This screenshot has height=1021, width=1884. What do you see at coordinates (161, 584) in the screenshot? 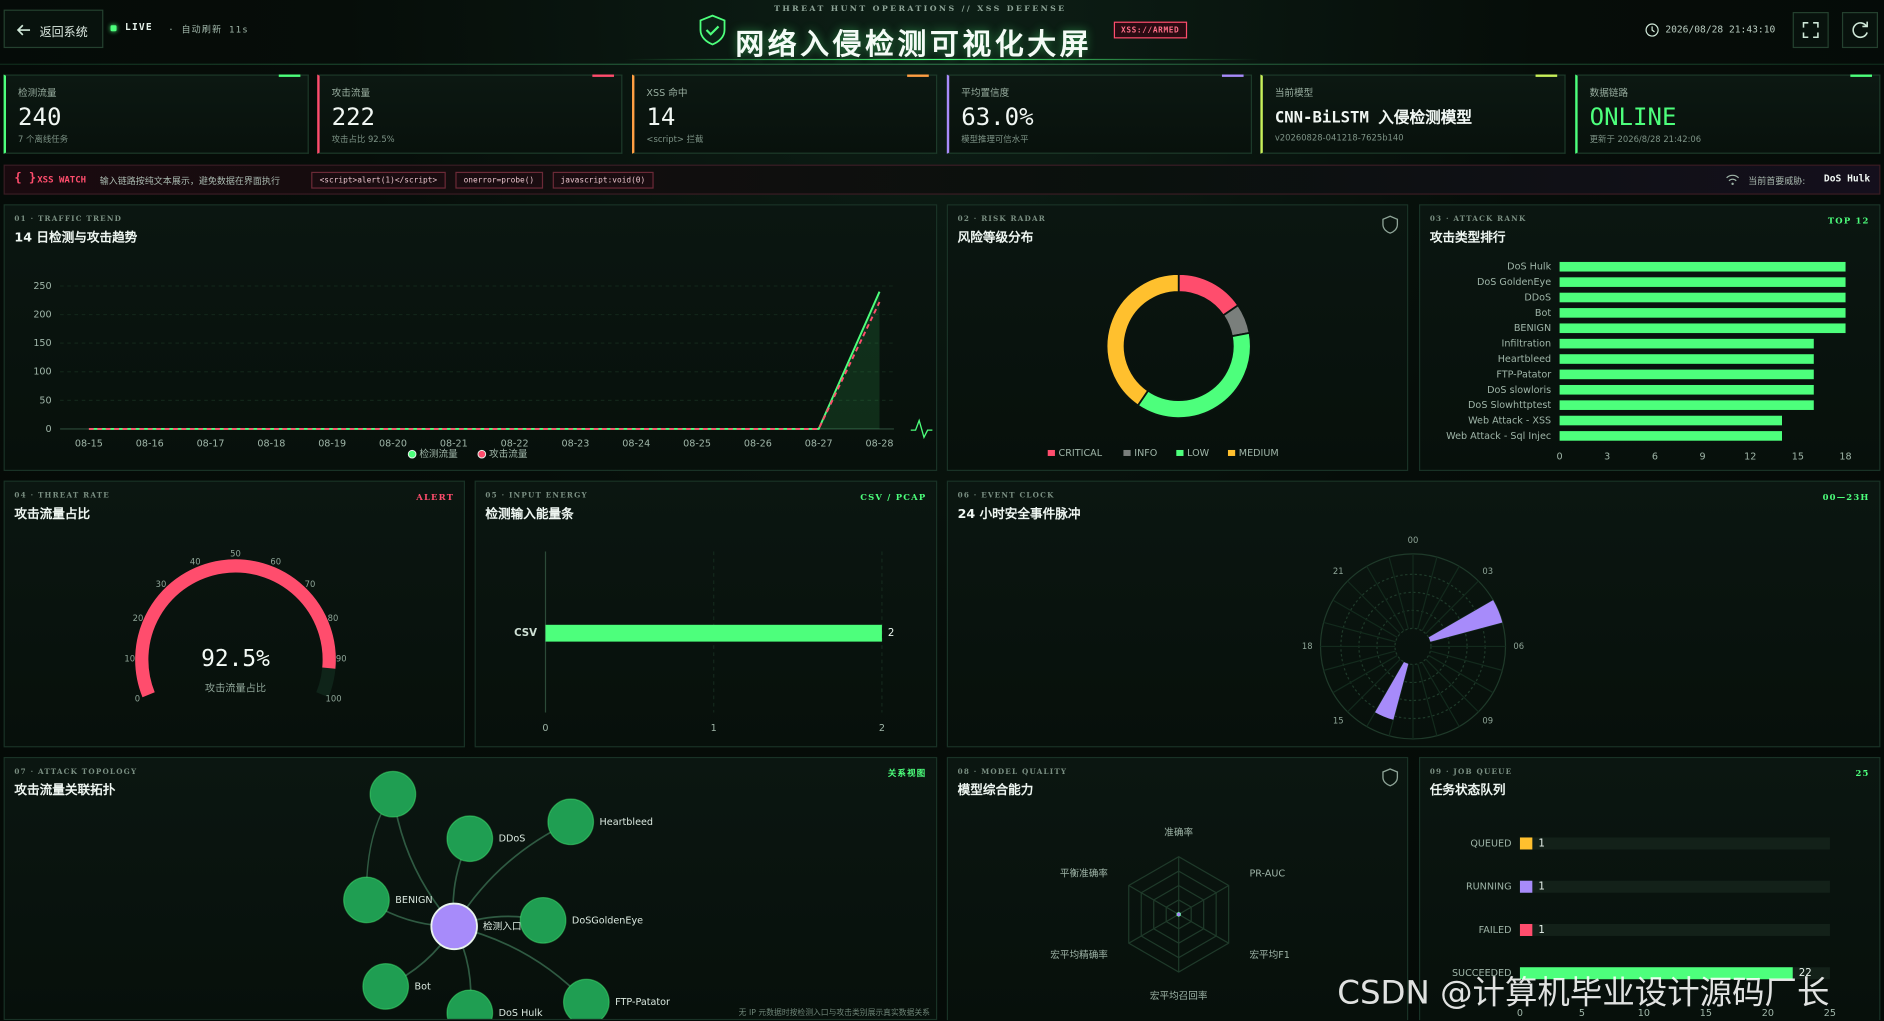
I see `gauge-tick-label: 30` at bounding box center [161, 584].